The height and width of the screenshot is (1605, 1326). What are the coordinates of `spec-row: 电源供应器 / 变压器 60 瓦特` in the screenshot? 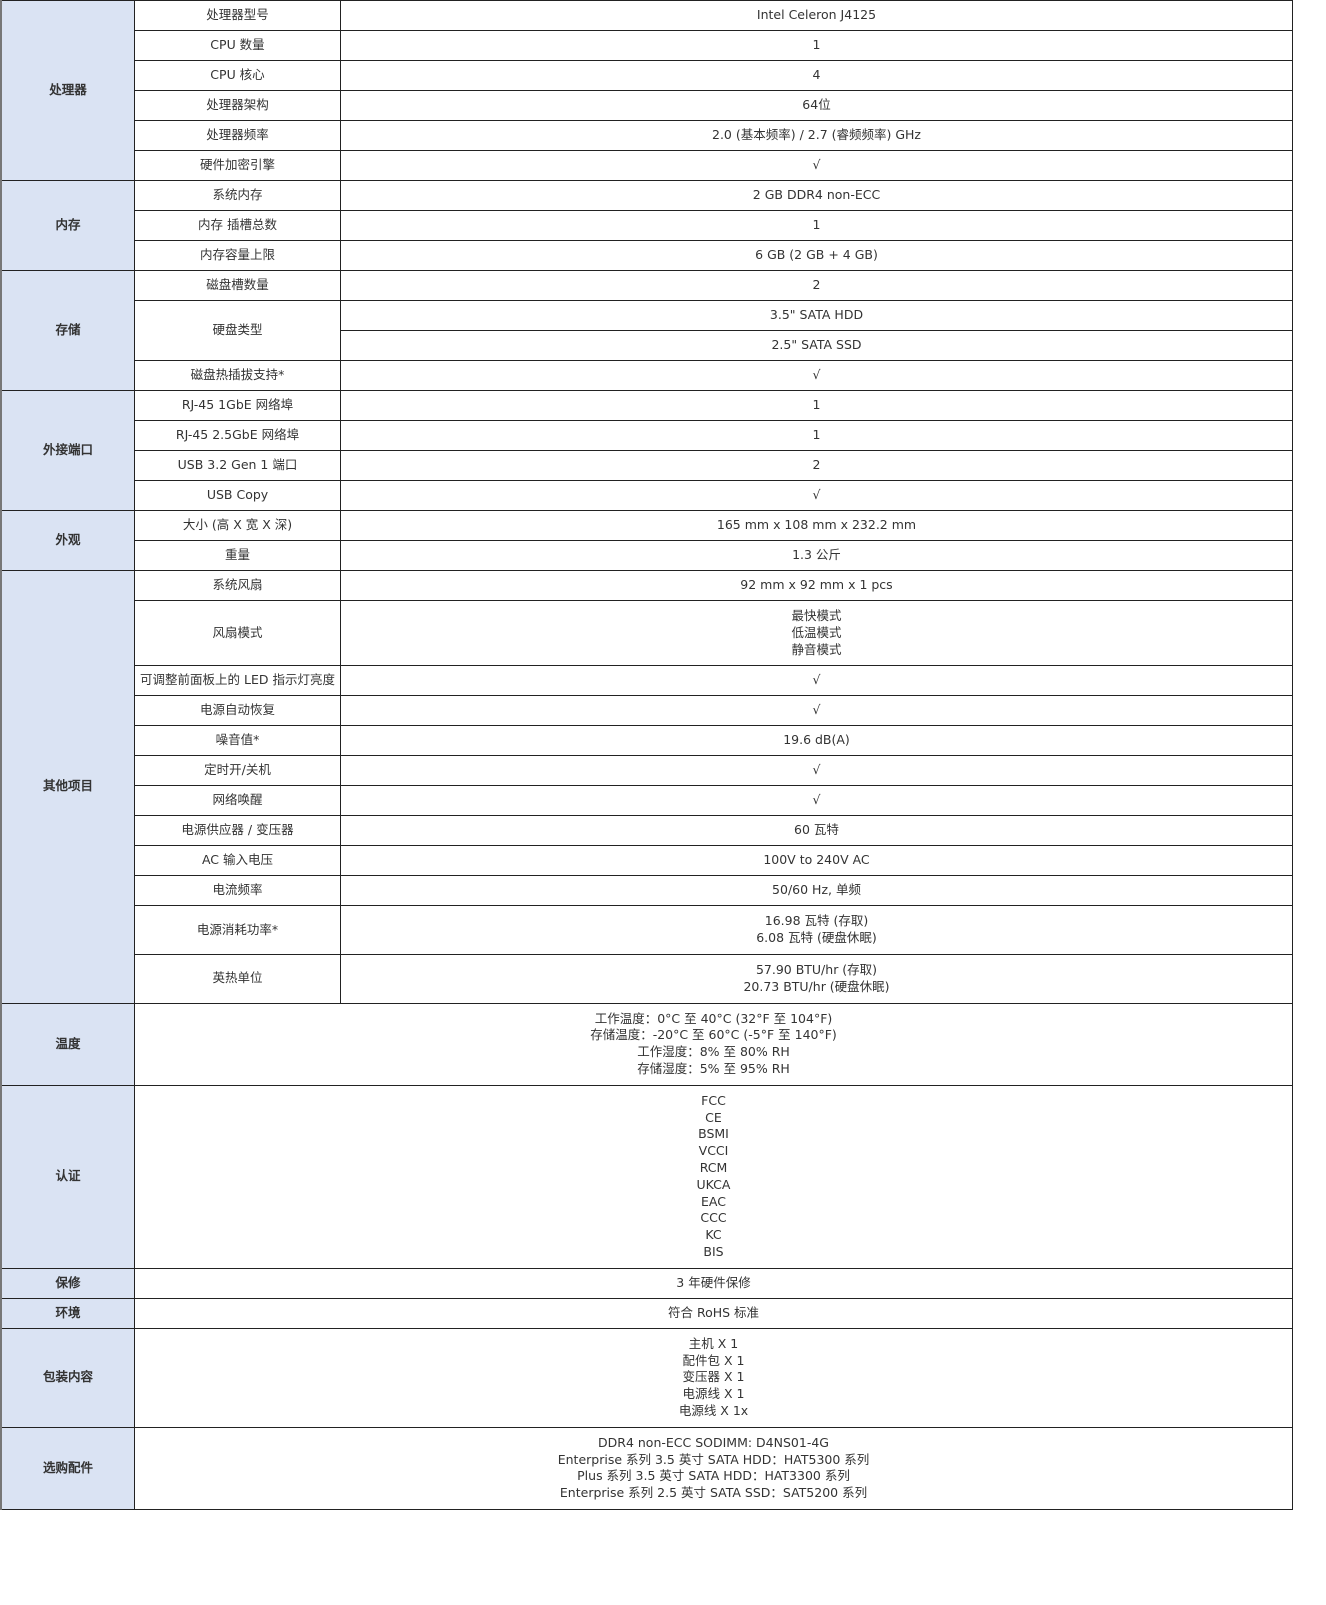 It's located at (647, 831).